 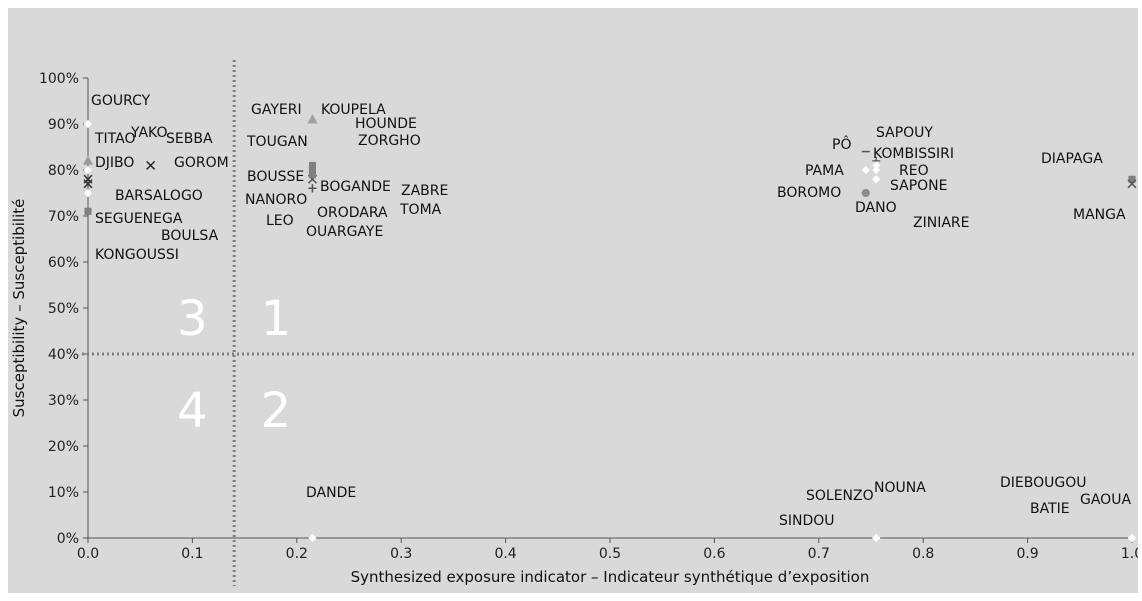 I want to click on point-gourcy, so click(x=88, y=124).